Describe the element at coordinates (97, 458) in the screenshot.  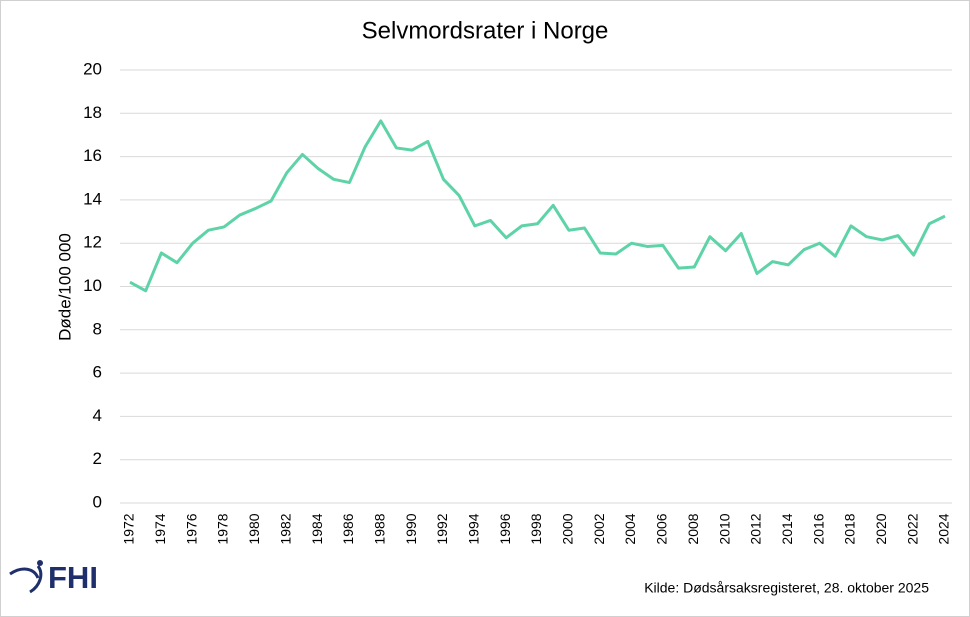
I see `y-tick-label: 2` at that location.